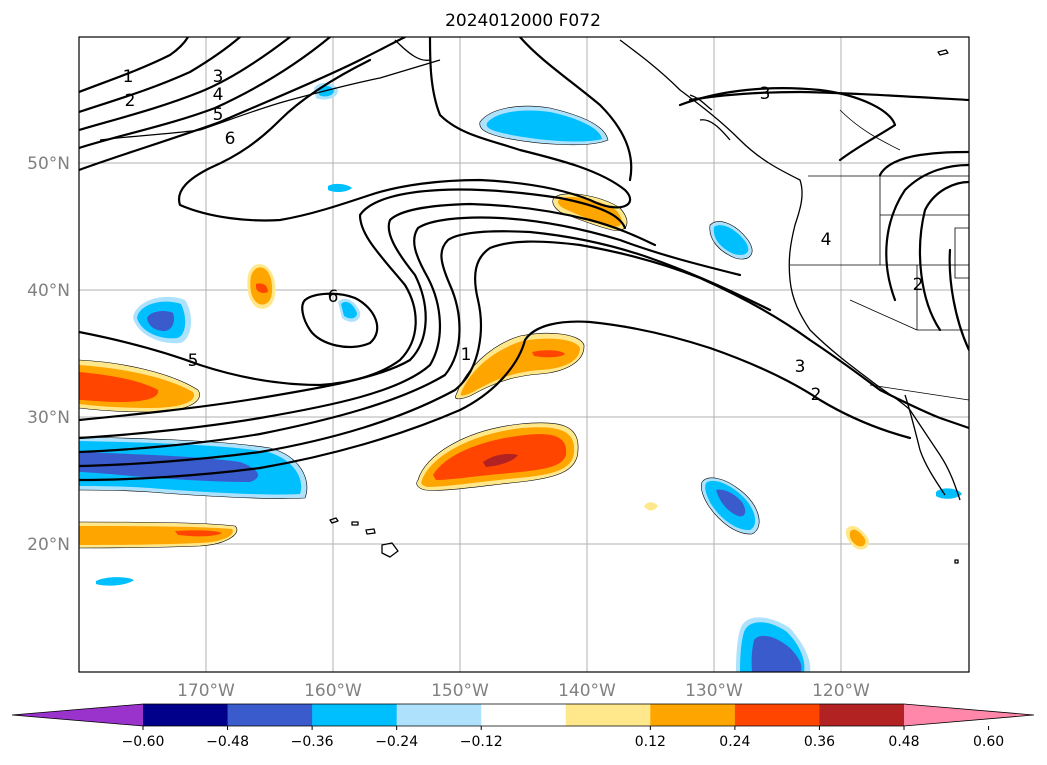  What do you see at coordinates (925, 445) in the screenshot?
I see `coastline-baja` at bounding box center [925, 445].